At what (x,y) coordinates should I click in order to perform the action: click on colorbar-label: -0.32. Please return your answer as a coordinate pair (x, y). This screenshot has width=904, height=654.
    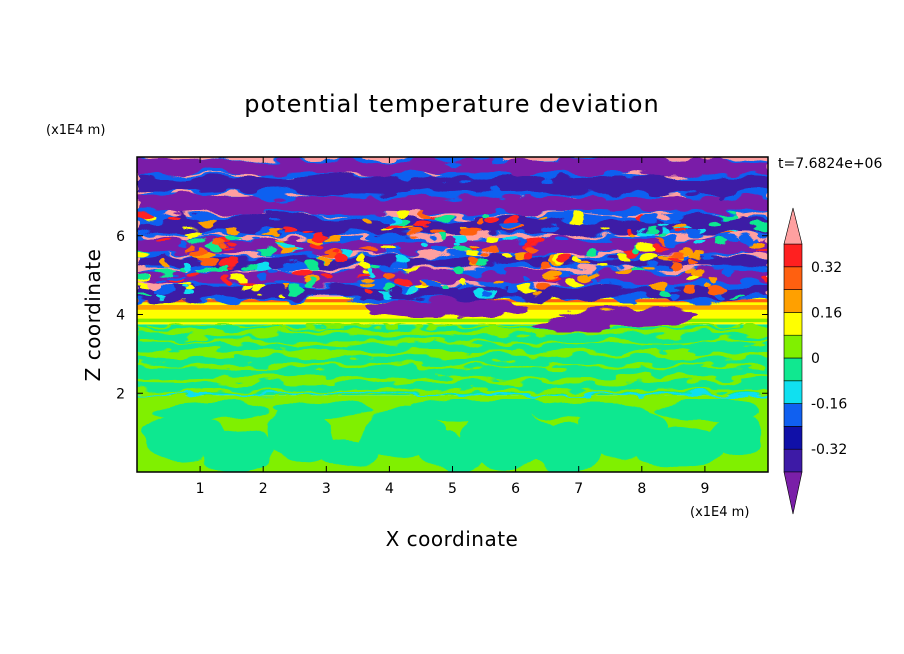
    Looking at the image, I should click on (829, 450).